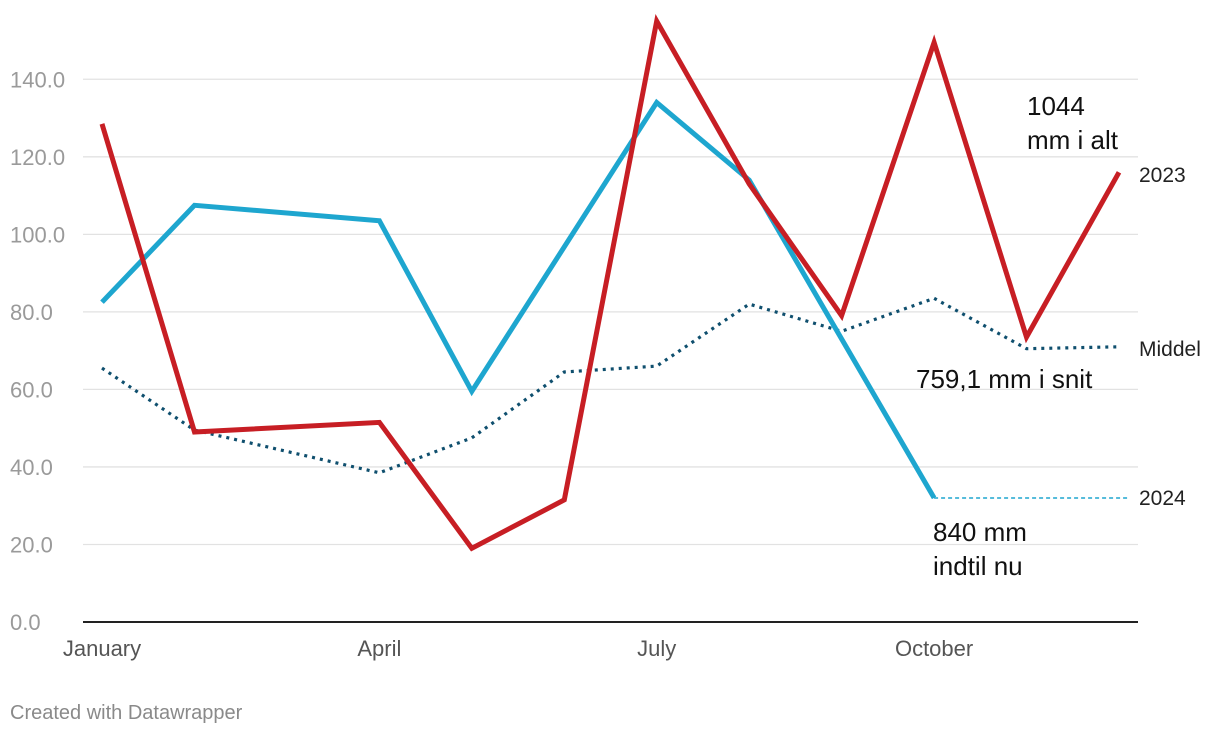 The width and height of the screenshot is (1220, 738). Describe the element at coordinates (31, 467) in the screenshot. I see `y-tick-label: 40.0` at that location.